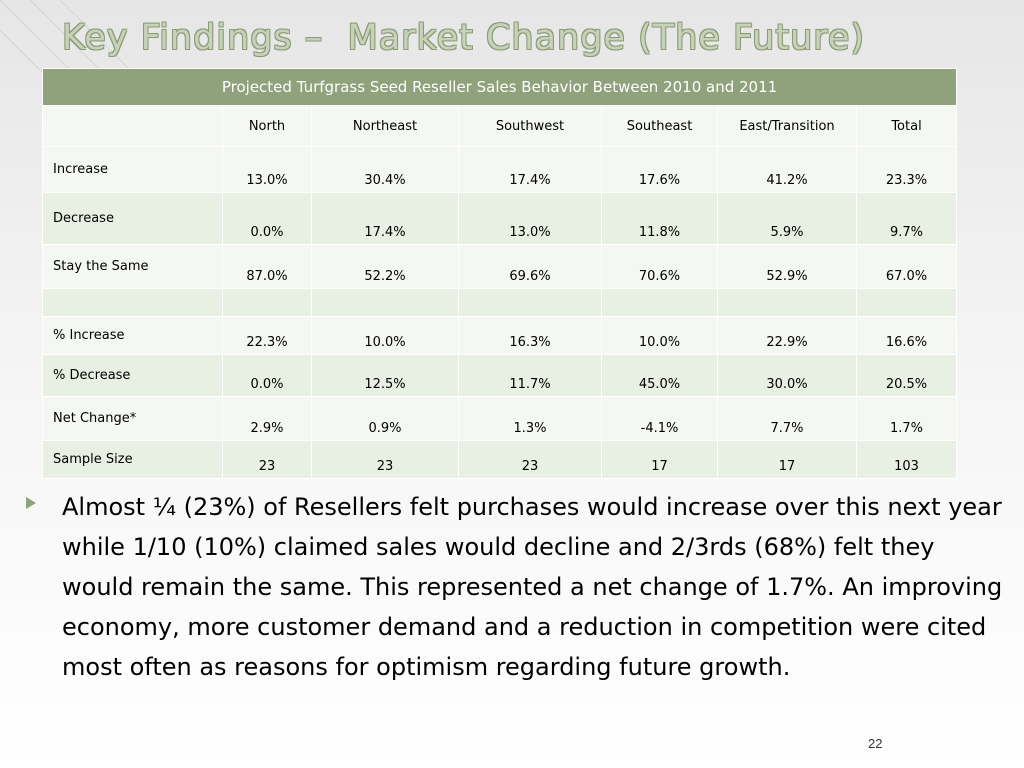  Describe the element at coordinates (659, 418) in the screenshot. I see `table-cell: -4.1%` at that location.